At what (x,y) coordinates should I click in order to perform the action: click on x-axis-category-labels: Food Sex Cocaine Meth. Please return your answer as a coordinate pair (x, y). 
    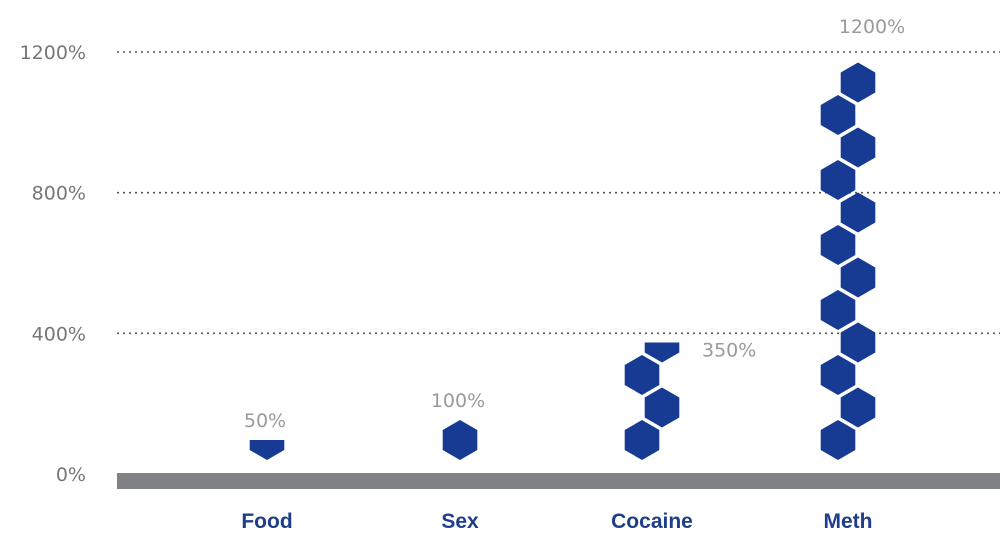
    Looking at the image, I should click on (556, 521).